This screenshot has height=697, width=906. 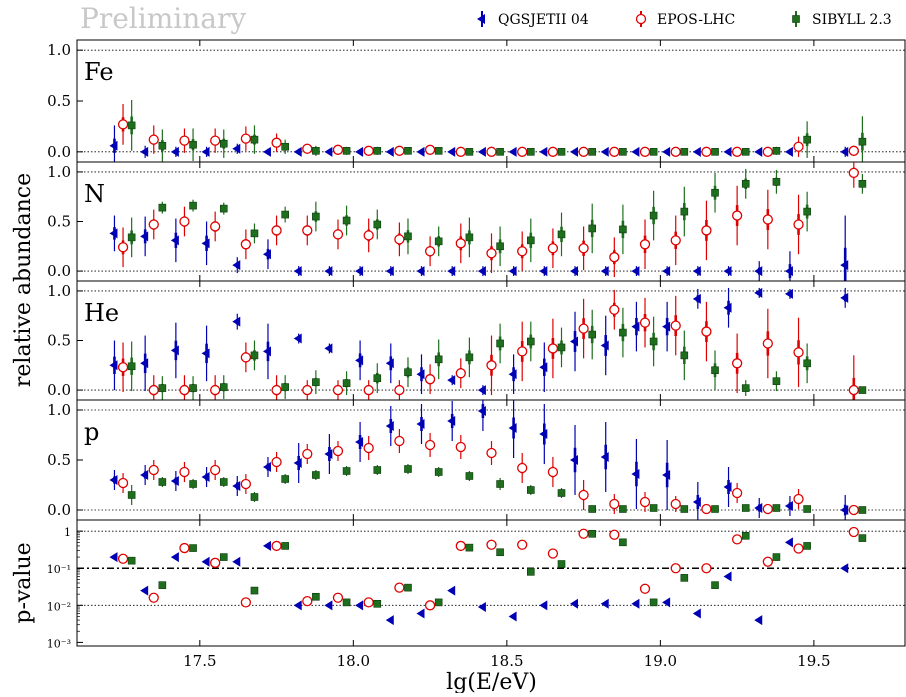 What do you see at coordinates (491, 681) in the screenshot?
I see `x-axis-label: lg(E/eV)` at bounding box center [491, 681].